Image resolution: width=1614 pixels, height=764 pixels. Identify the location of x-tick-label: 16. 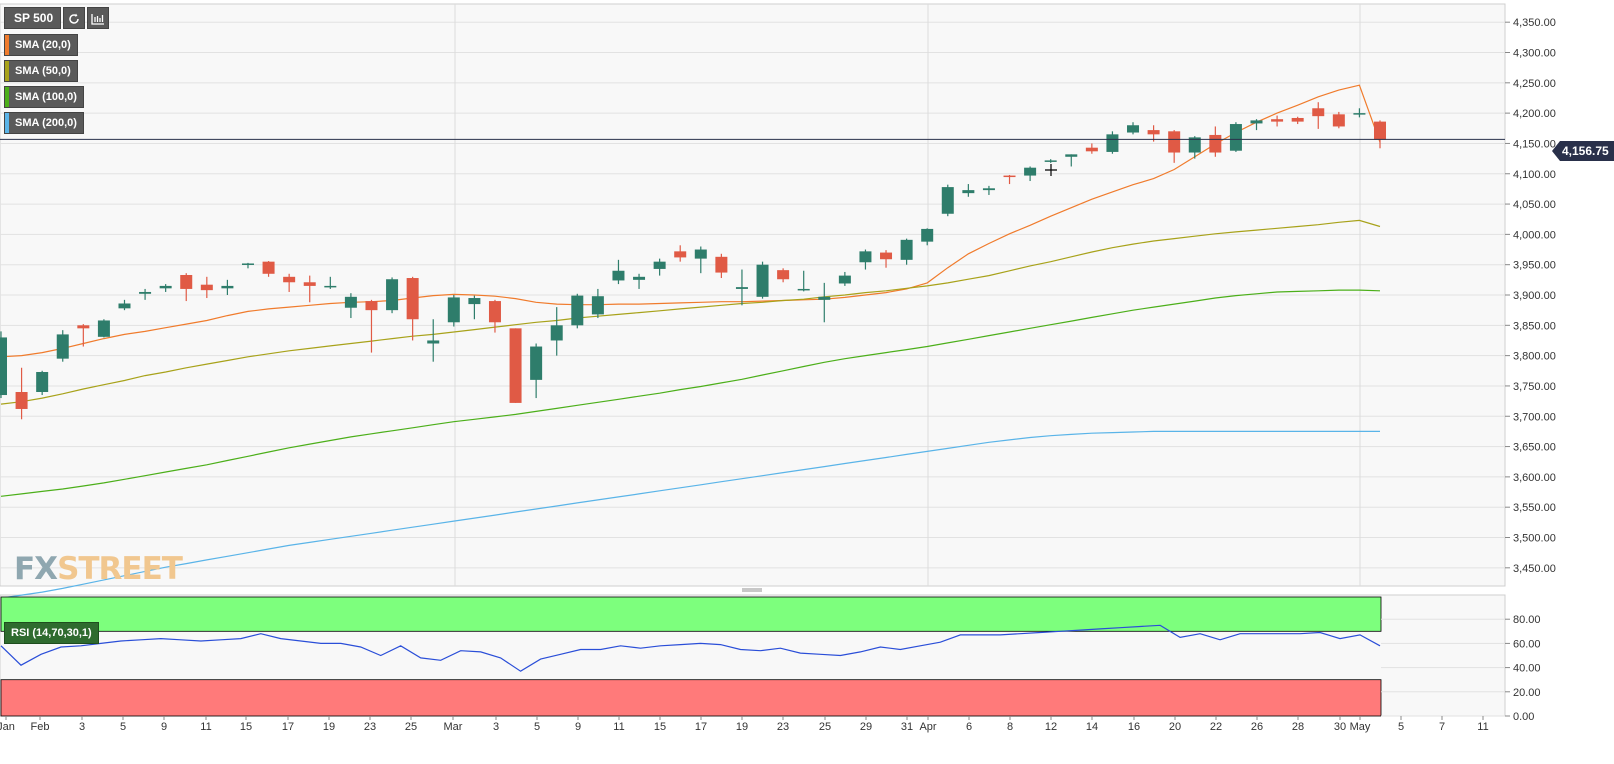
(1134, 727).